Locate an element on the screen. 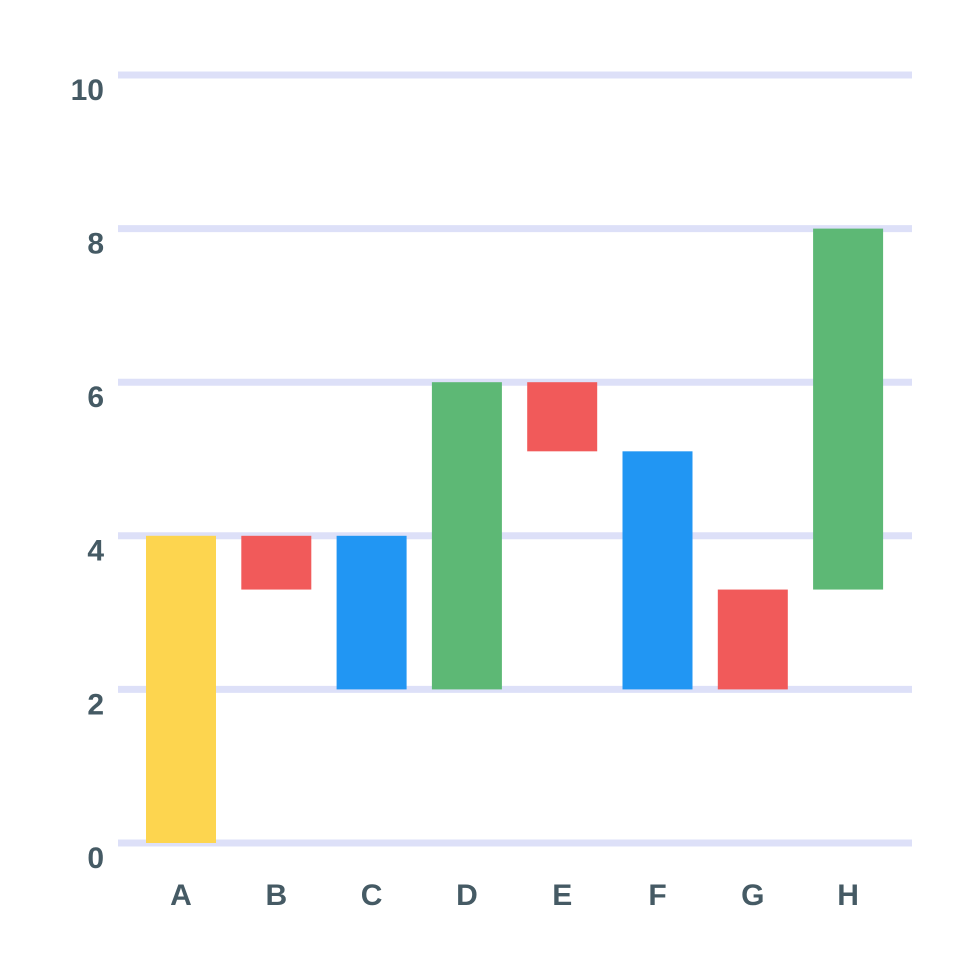  y-tick-label: 8 is located at coordinates (95, 244).